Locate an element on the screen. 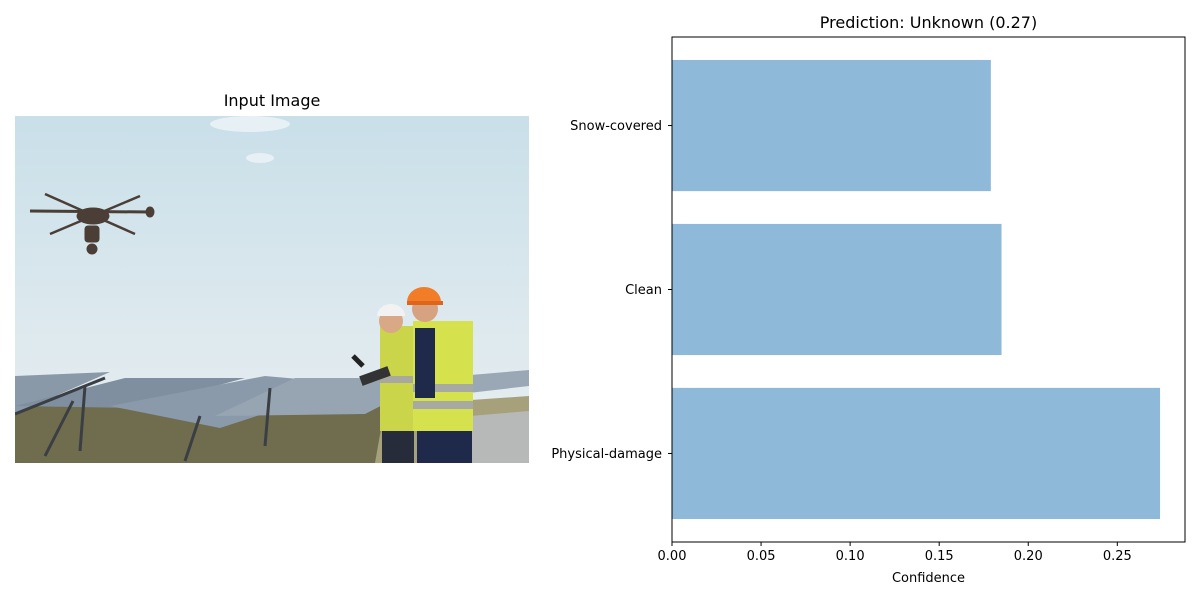  y-tick-label: Clean is located at coordinates (643, 290).